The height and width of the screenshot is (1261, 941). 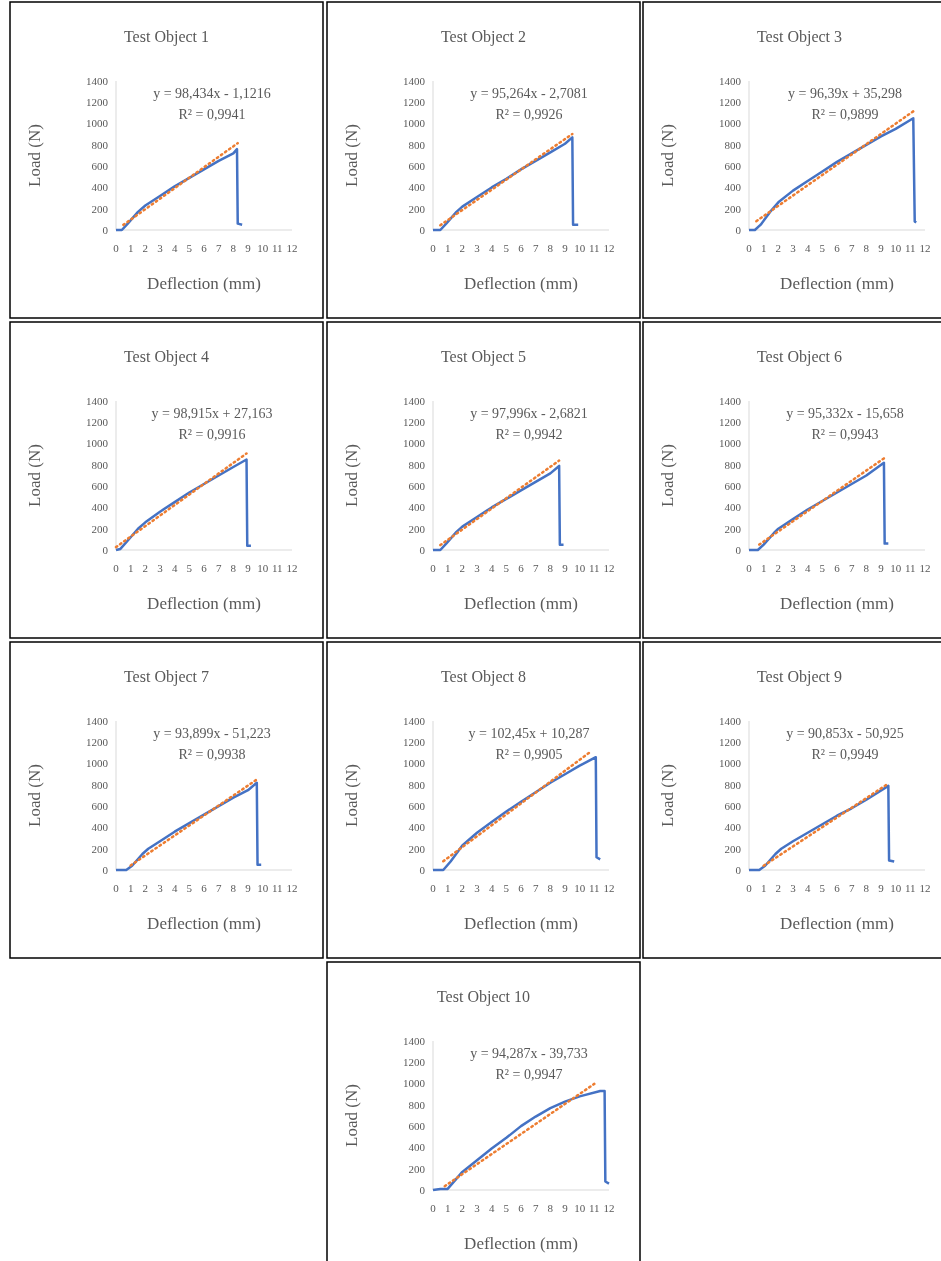 What do you see at coordinates (529, 1074) in the screenshot?
I see `annotation: R² = 0,9947` at bounding box center [529, 1074].